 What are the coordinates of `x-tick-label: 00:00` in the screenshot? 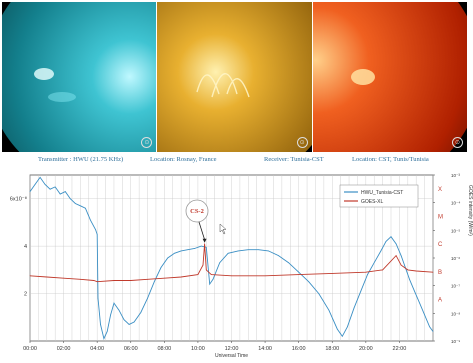 It's located at (30, 349).